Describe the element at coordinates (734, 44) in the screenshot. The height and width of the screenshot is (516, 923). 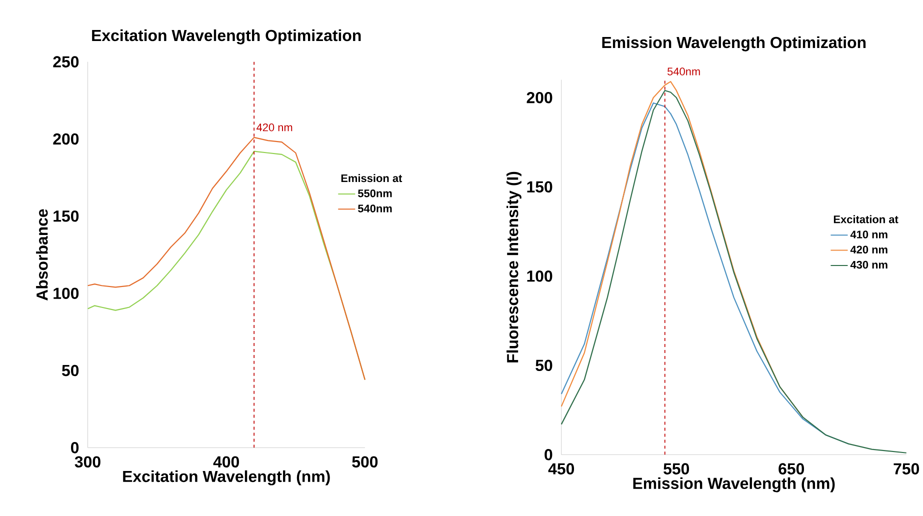
I see `chart-title: Emission Wavelength Optimization` at that location.